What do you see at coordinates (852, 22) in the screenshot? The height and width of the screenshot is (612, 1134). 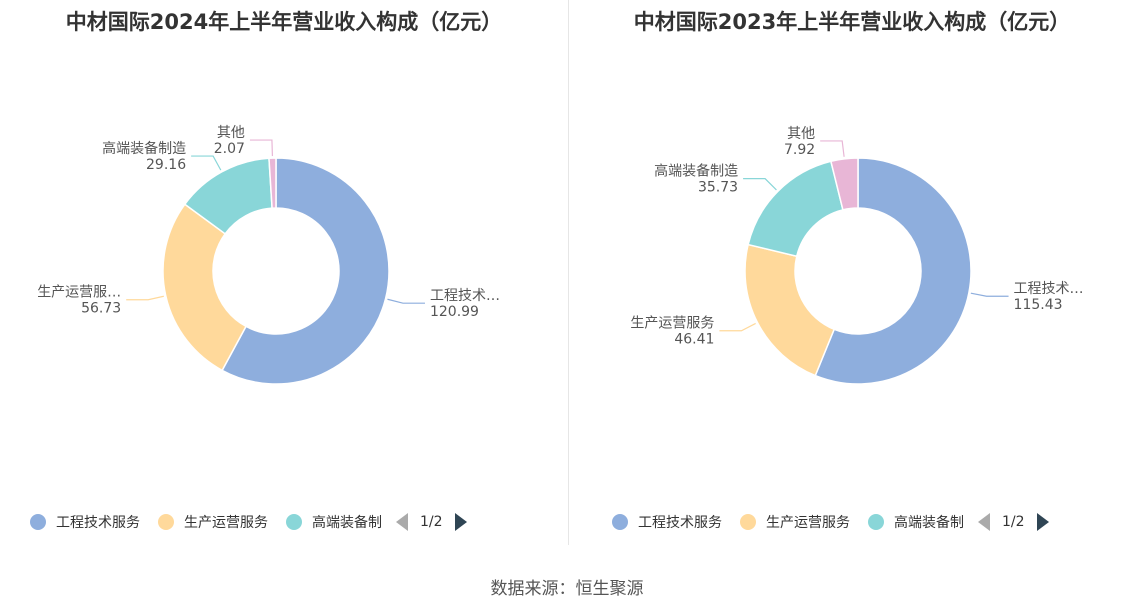 I see `chart-title: 中材国际2023年上半年营业收入构成（亿元）` at bounding box center [852, 22].